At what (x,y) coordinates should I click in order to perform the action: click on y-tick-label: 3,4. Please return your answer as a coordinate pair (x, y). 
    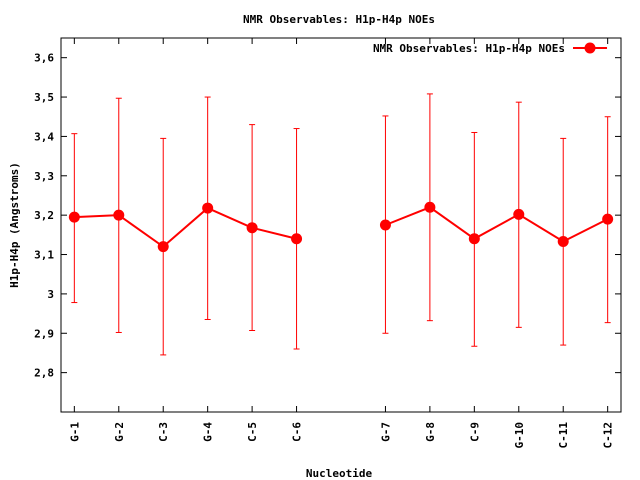
    Looking at the image, I should click on (44, 136).